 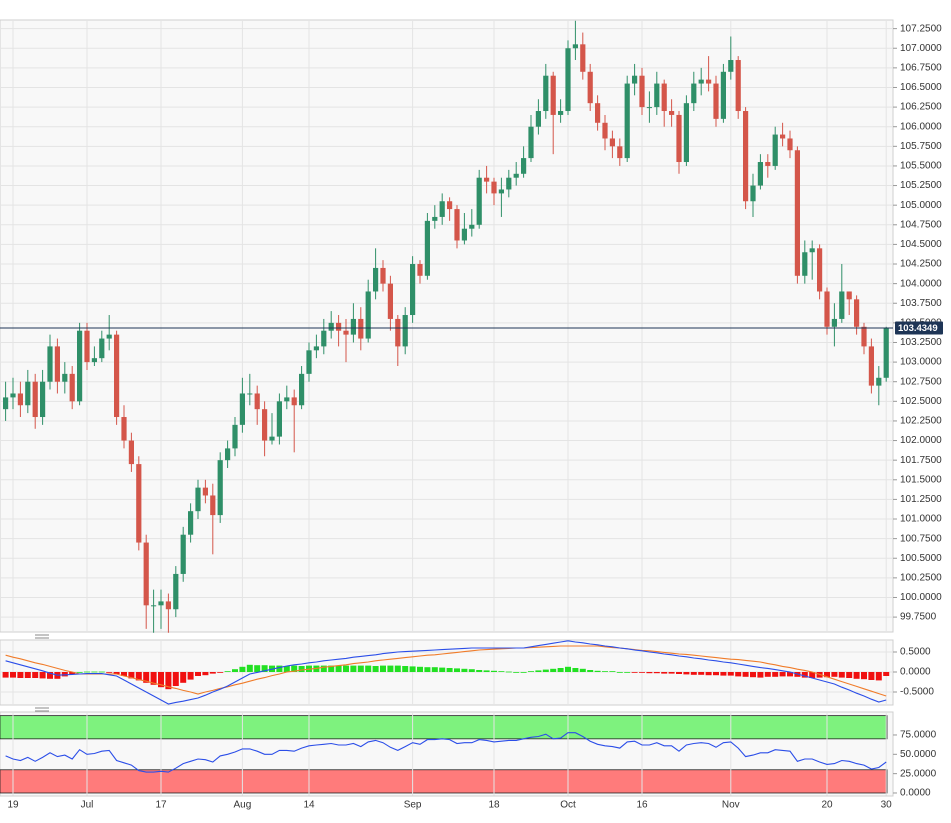 What do you see at coordinates (921, 283) in the screenshot?
I see `y-tick-label: 104.0000` at bounding box center [921, 283].